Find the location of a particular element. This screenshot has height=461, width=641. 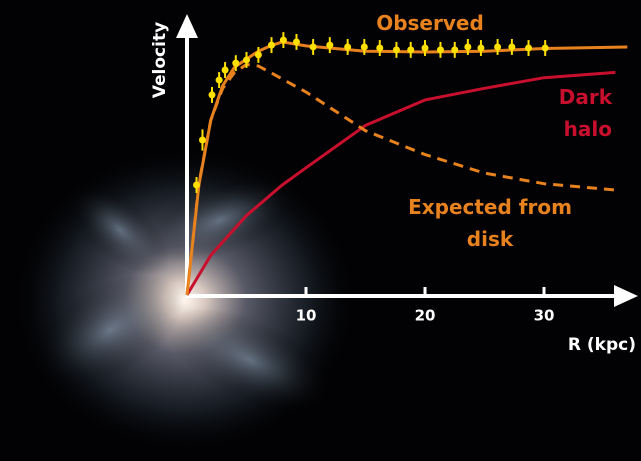

x-tick-label: 10 is located at coordinates (306, 316).